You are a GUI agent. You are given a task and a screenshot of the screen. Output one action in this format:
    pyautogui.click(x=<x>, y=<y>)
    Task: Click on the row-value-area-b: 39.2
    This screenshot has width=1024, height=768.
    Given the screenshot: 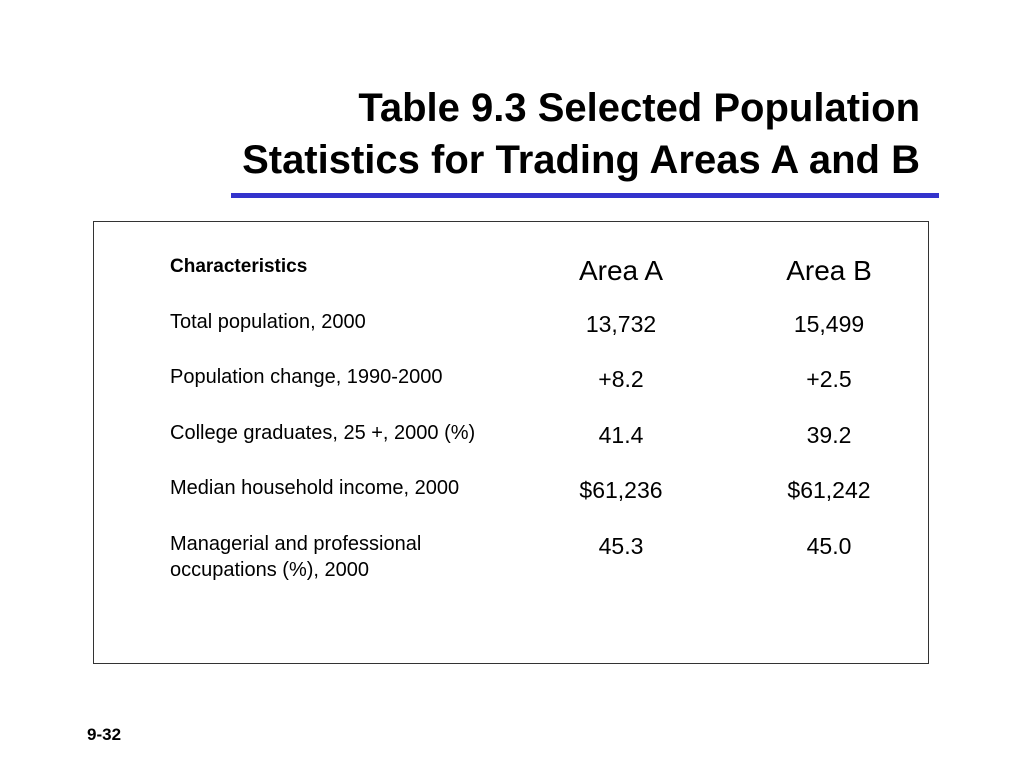 What is the action you would take?
    pyautogui.click(x=829, y=435)
    